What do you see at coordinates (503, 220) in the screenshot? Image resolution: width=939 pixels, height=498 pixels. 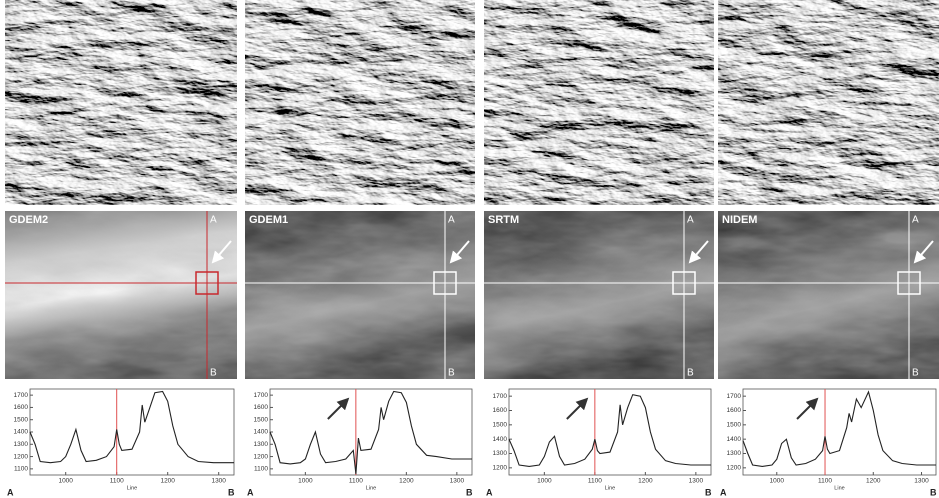 I see `dem-label: SRTM` at bounding box center [503, 220].